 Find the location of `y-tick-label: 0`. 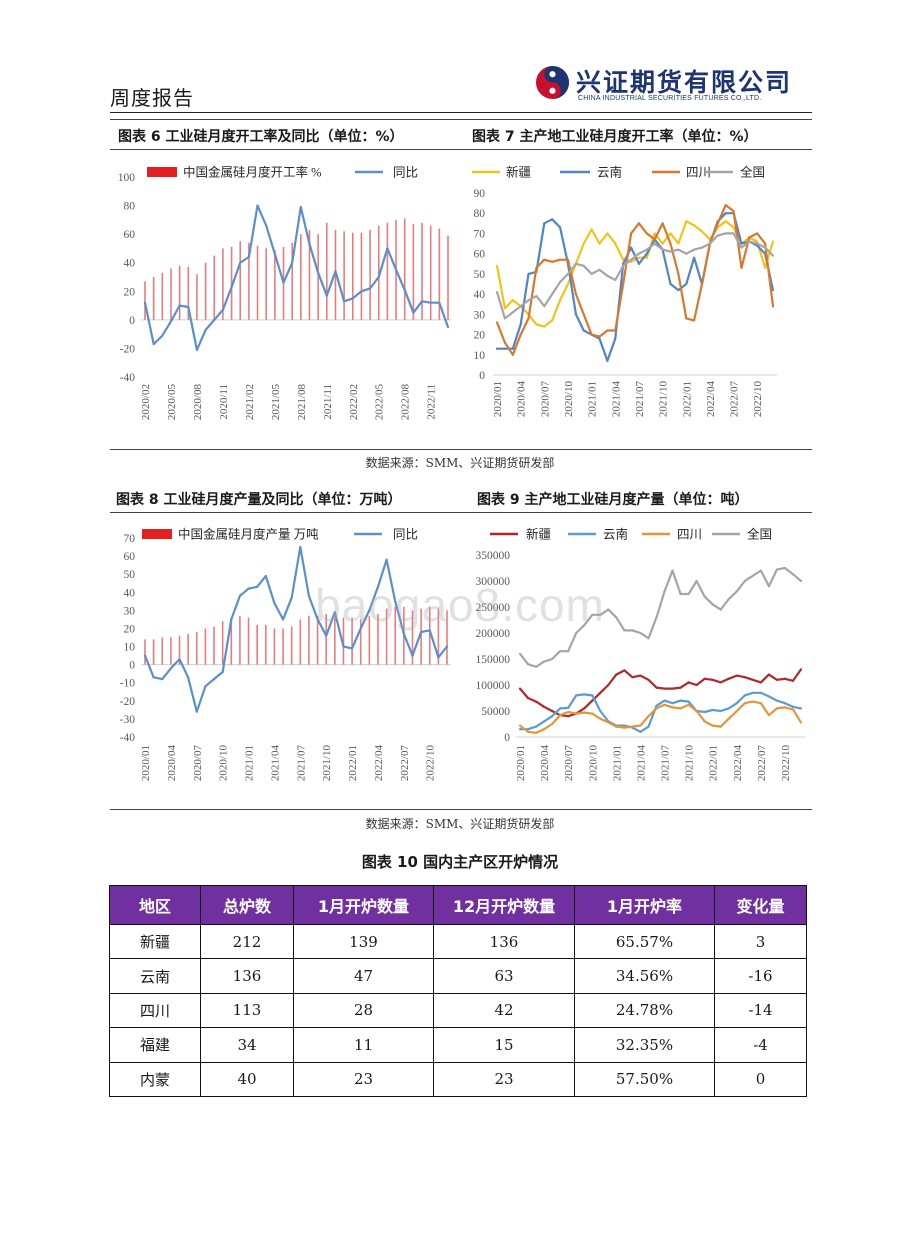

y-tick-label: 0 is located at coordinates (132, 321).